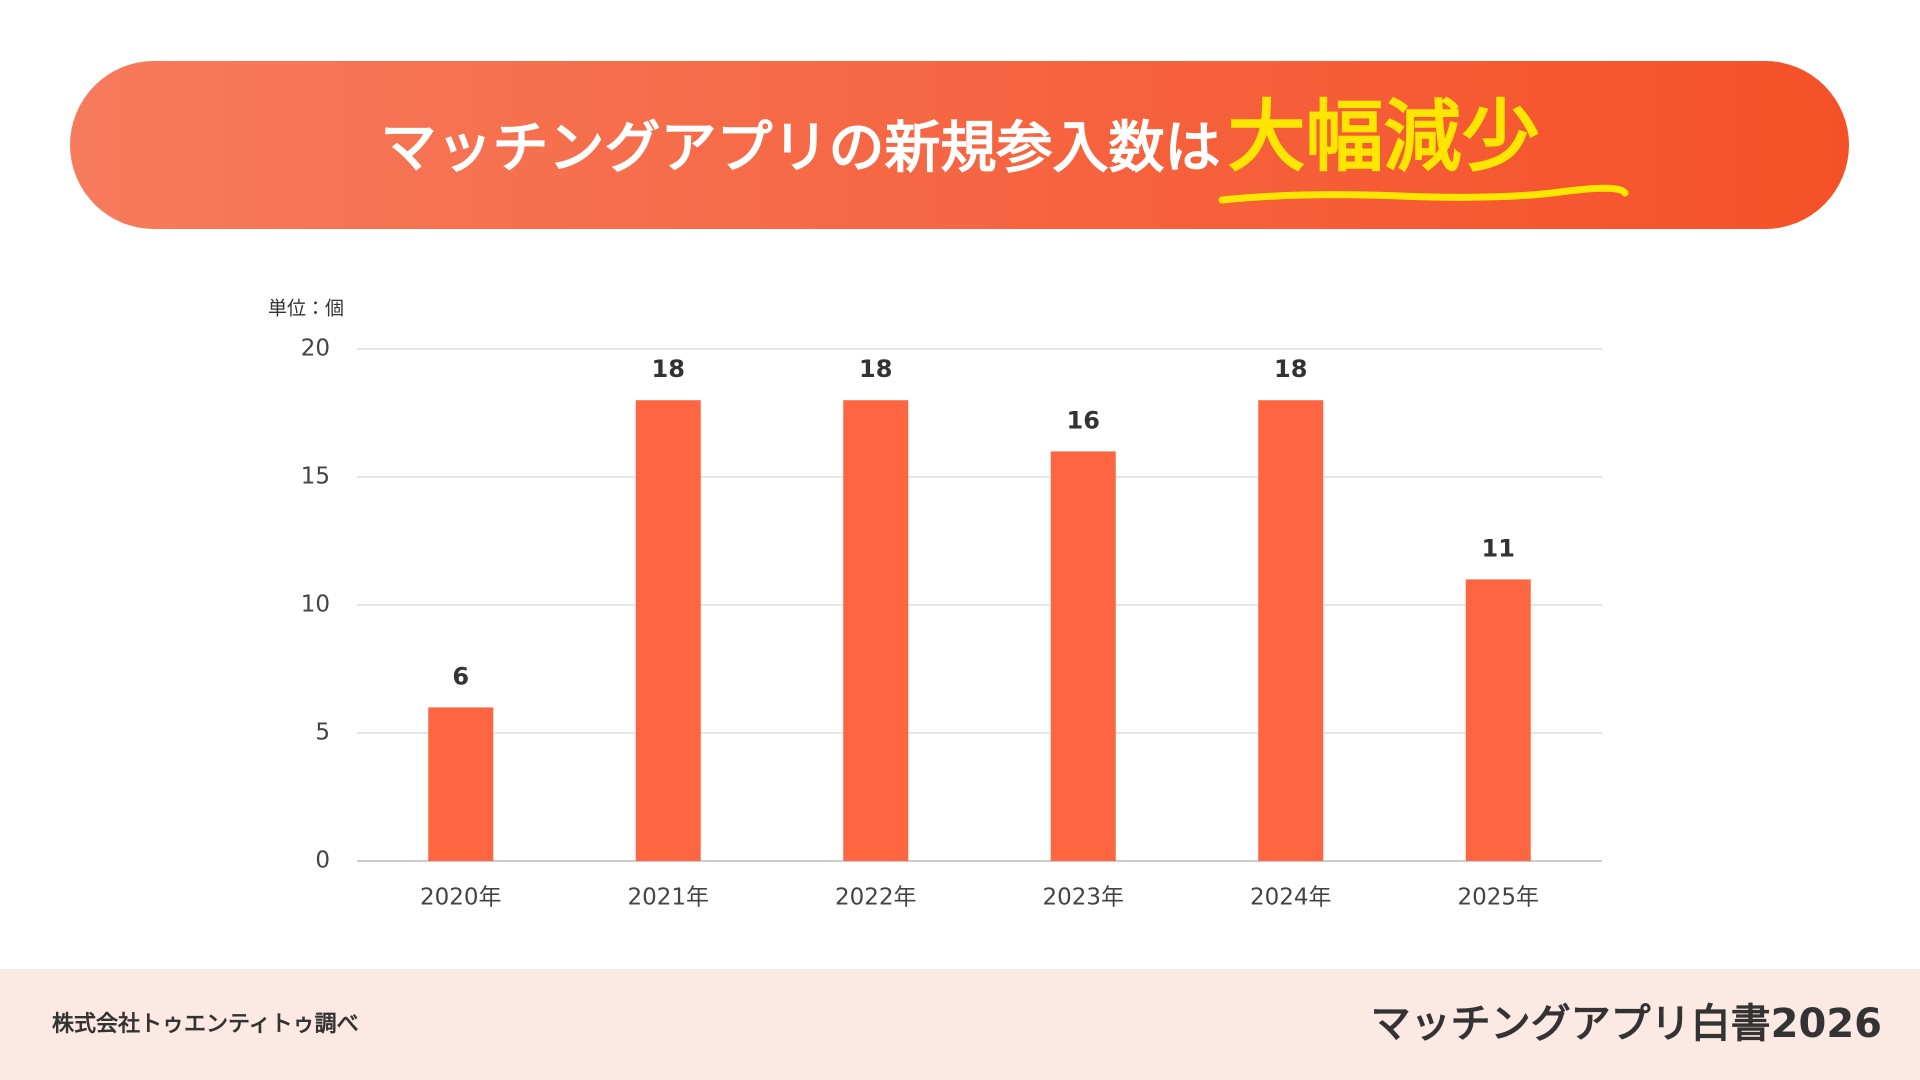 The image size is (1920, 1080). What do you see at coordinates (1083, 420) in the screenshot?
I see `value-label: 16` at bounding box center [1083, 420].